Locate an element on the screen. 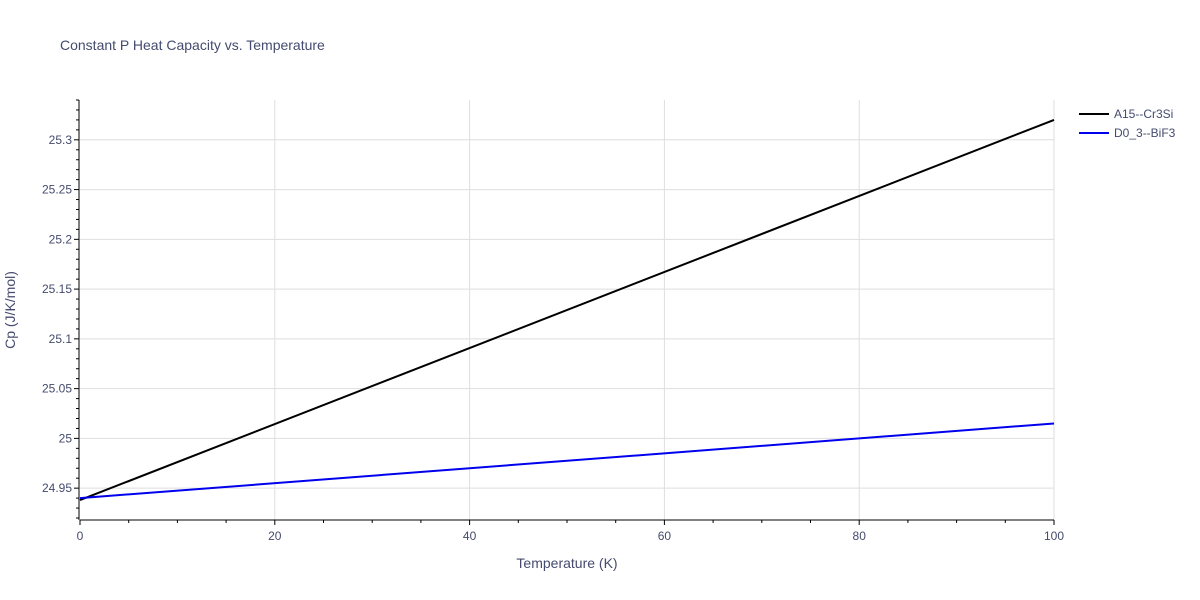 Image resolution: width=1200 pixels, height=600 pixels. x-tick-label: 20 is located at coordinates (275, 536).